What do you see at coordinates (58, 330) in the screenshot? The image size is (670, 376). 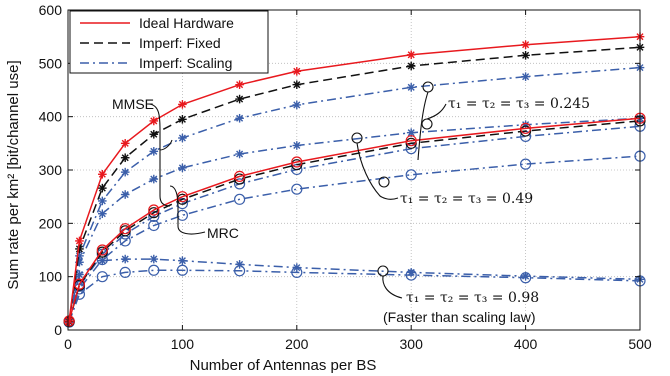 I see `y-tick-label: 0` at bounding box center [58, 330].